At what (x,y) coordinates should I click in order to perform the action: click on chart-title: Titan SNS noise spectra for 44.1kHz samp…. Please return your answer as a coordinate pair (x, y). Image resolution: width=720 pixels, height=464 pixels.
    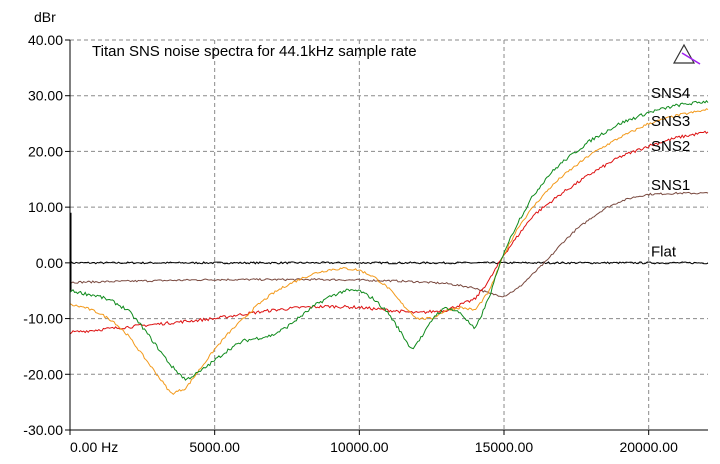
    Looking at the image, I should click on (254, 51).